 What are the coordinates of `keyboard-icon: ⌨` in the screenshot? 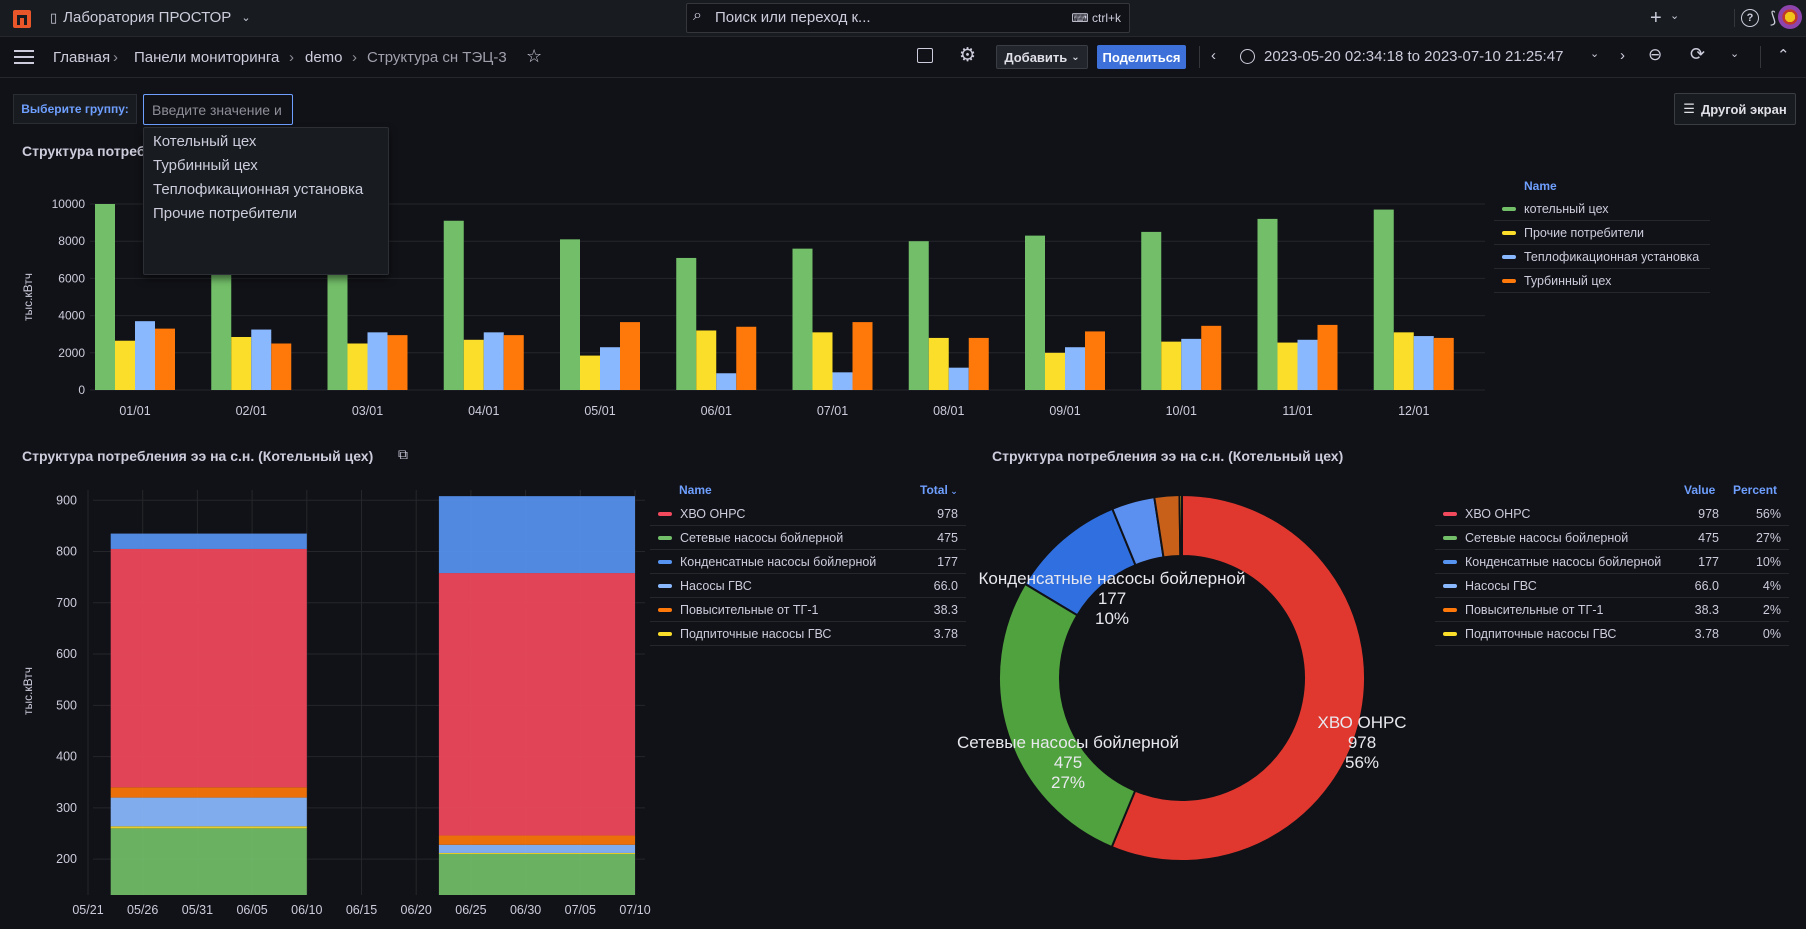 It's located at (1080, 18).